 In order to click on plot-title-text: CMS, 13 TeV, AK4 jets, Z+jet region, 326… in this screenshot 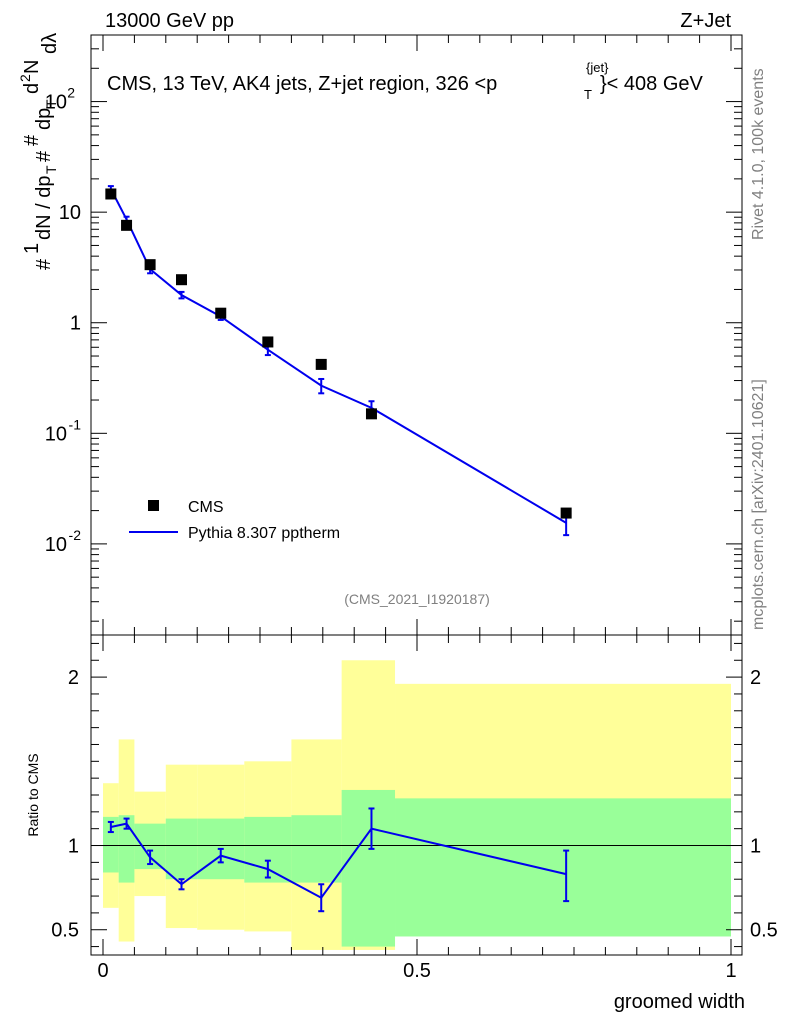, I will do `click(302, 84)`.